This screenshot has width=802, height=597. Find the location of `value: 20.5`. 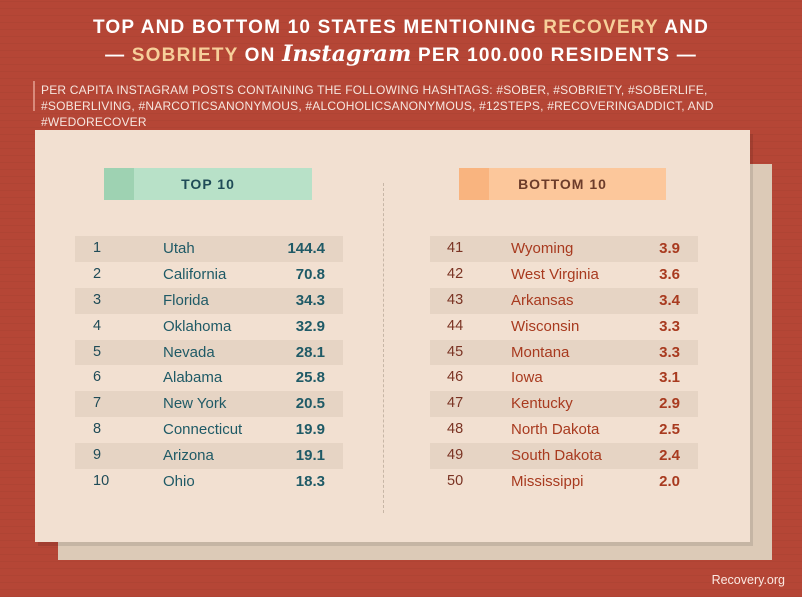

value: 20.5 is located at coordinates (310, 404).